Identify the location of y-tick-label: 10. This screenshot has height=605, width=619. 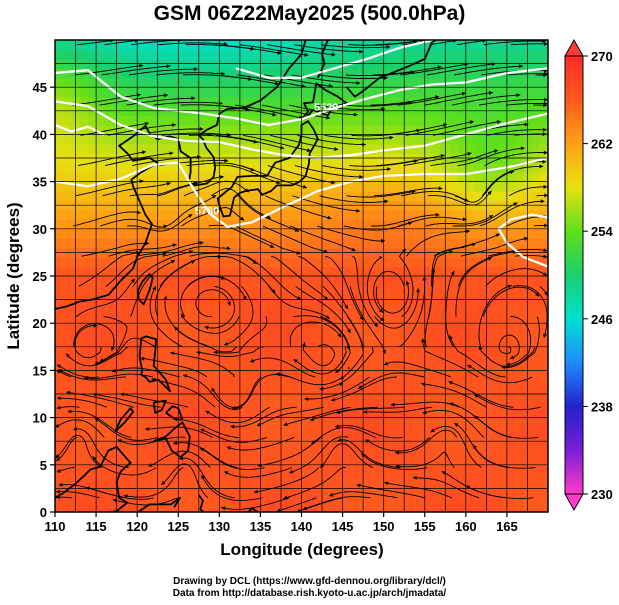
(40, 418).